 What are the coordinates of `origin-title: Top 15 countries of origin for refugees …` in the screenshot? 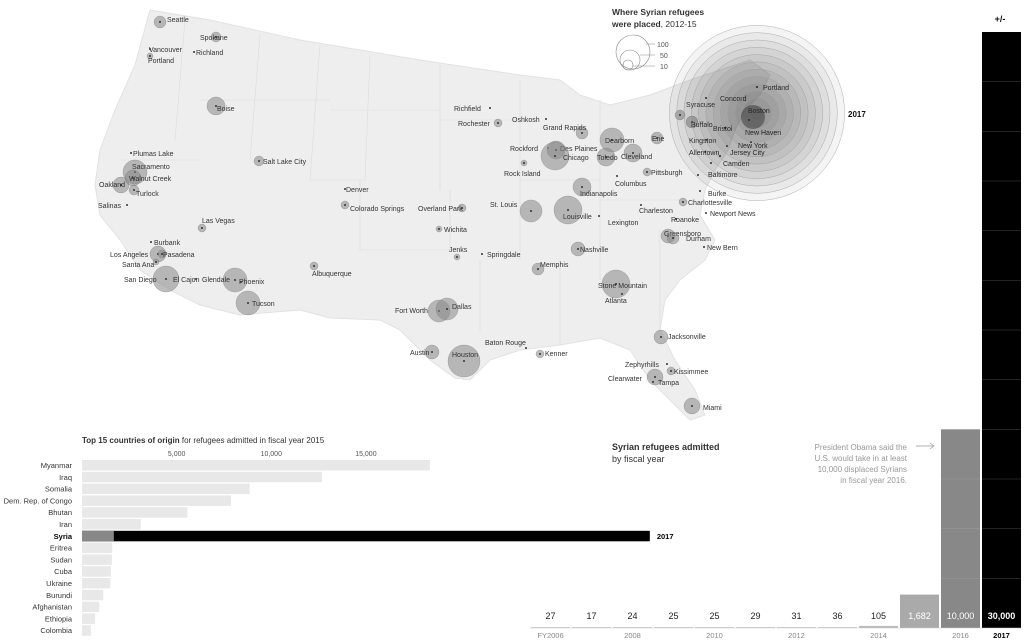 It's located at (203, 440).